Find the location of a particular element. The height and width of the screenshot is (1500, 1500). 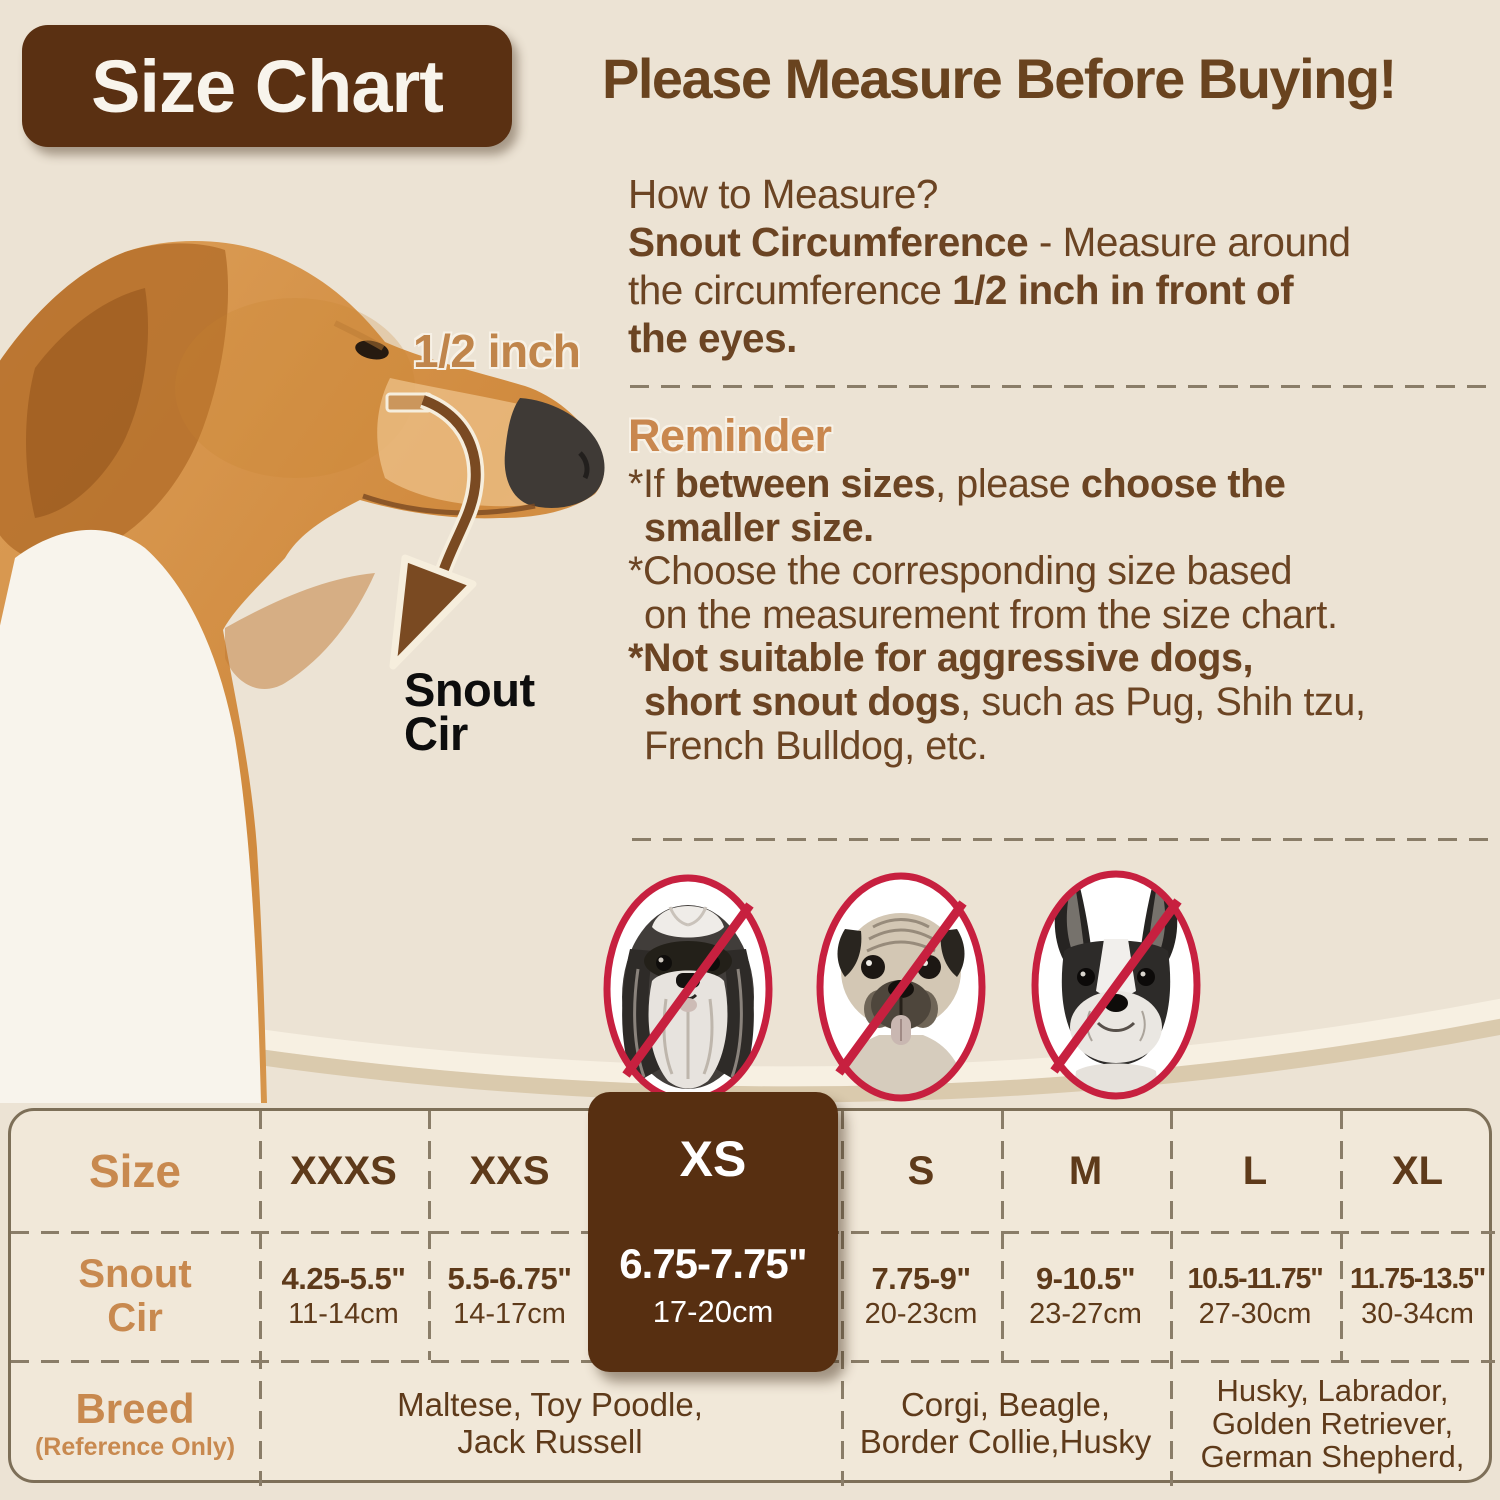

page-title: Size Chart is located at coordinates (267, 86).